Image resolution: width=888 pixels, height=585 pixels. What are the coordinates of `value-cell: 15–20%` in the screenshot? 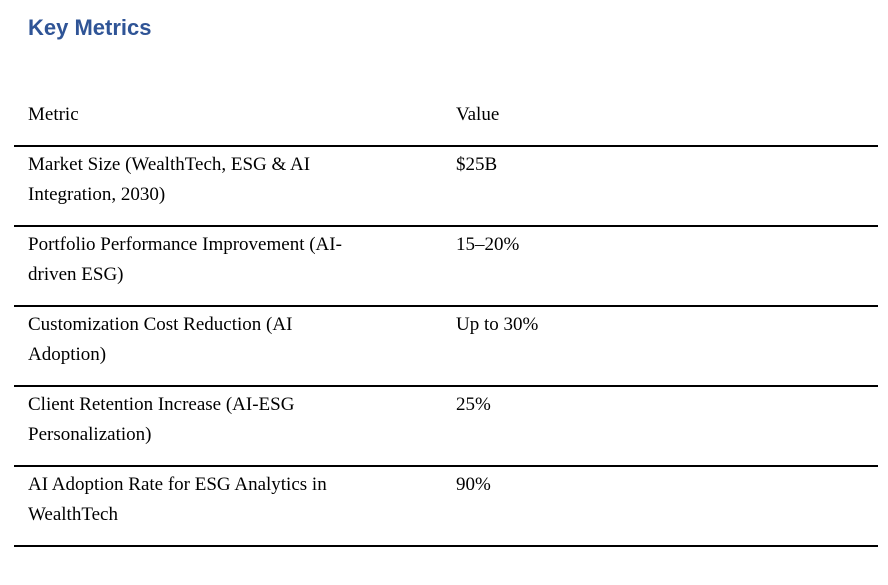 It's located at (488, 244).